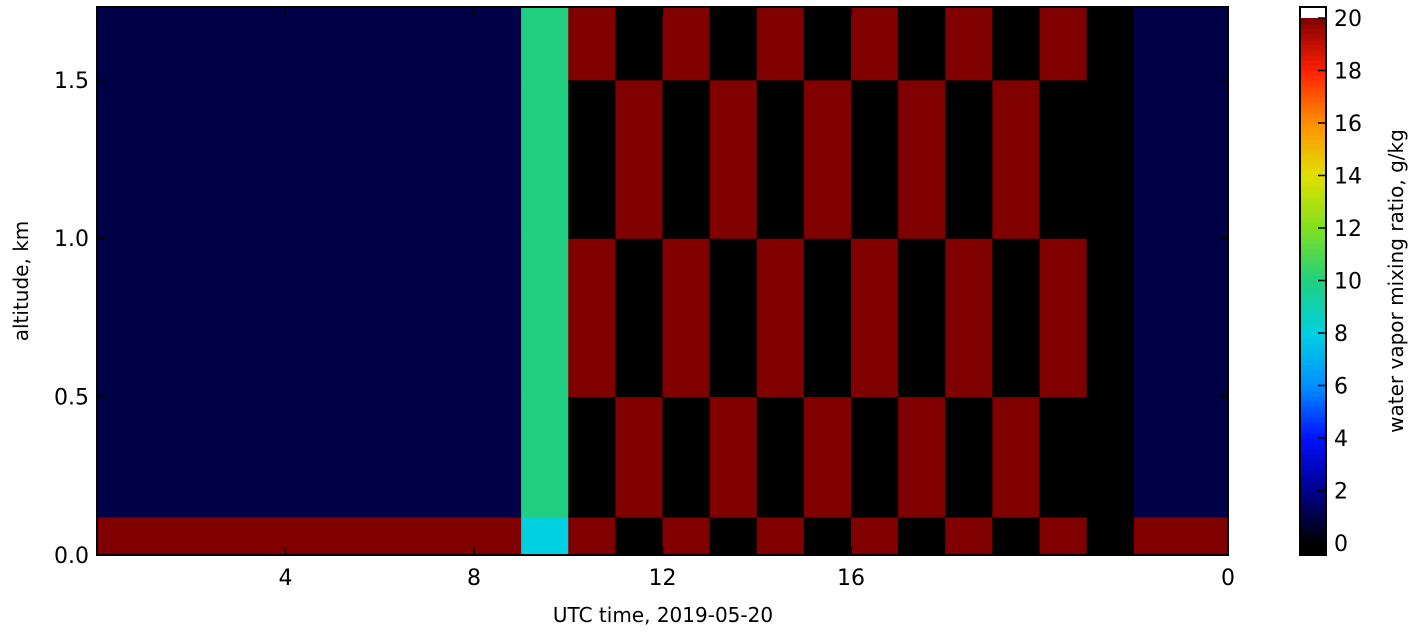  What do you see at coordinates (474, 578) in the screenshot?
I see `x-tick-label: 8` at bounding box center [474, 578].